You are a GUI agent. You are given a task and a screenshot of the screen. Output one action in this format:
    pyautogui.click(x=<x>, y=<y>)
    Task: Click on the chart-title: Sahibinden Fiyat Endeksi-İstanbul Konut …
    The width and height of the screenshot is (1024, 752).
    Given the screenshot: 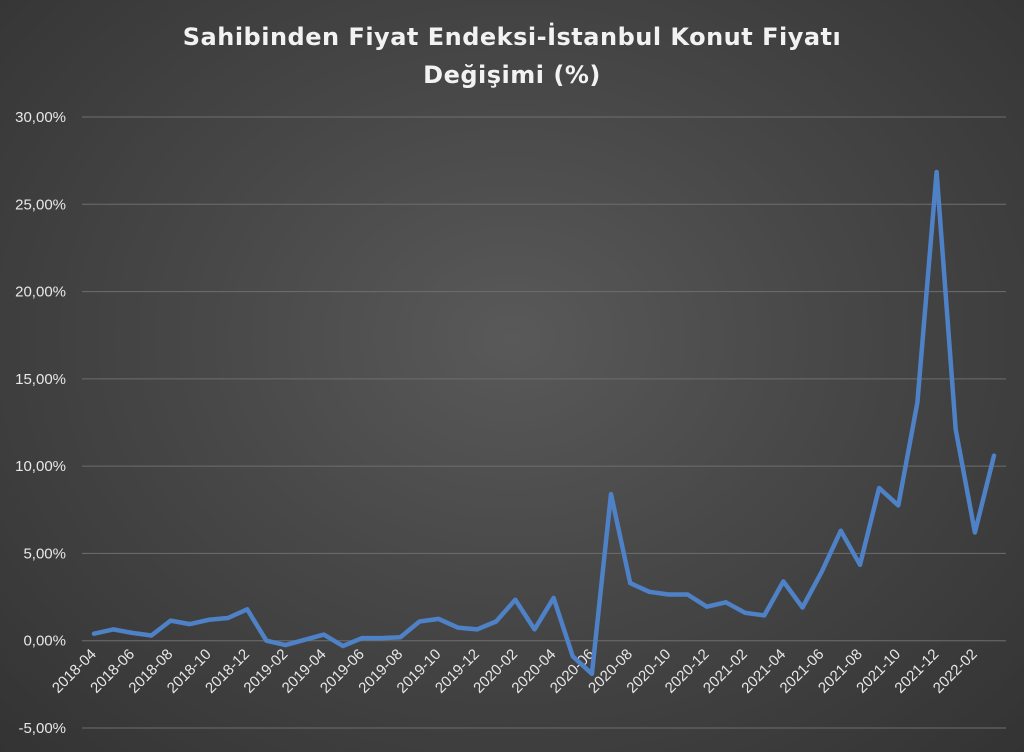 What is the action you would take?
    pyautogui.click(x=512, y=56)
    